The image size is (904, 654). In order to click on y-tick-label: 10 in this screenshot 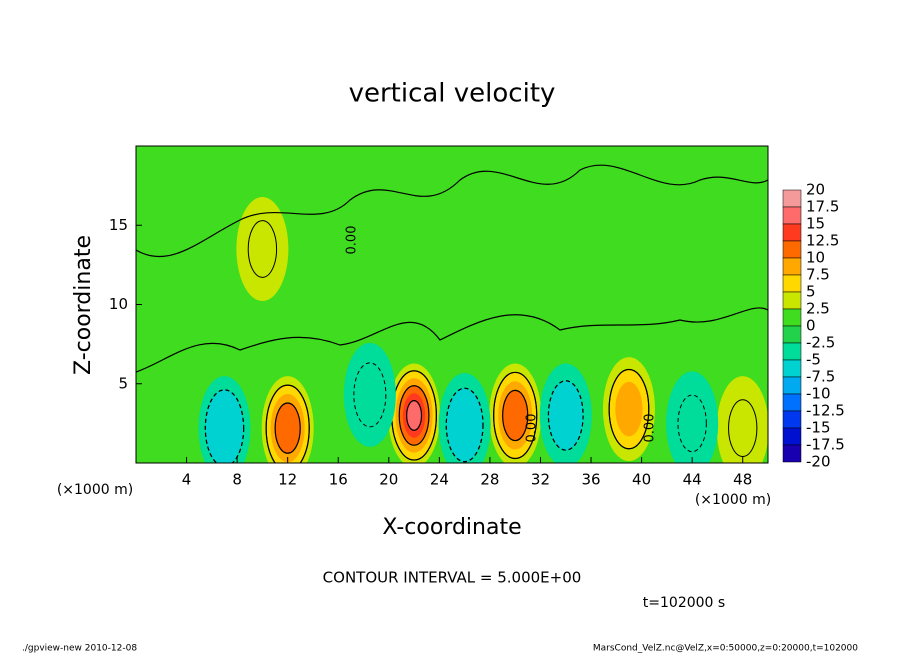, I will do `click(118, 304)`.